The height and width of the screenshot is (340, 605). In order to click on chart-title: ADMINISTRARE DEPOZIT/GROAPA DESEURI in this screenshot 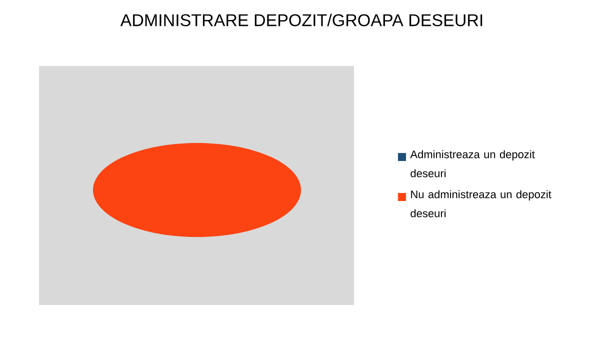, I will do `click(301, 20)`.